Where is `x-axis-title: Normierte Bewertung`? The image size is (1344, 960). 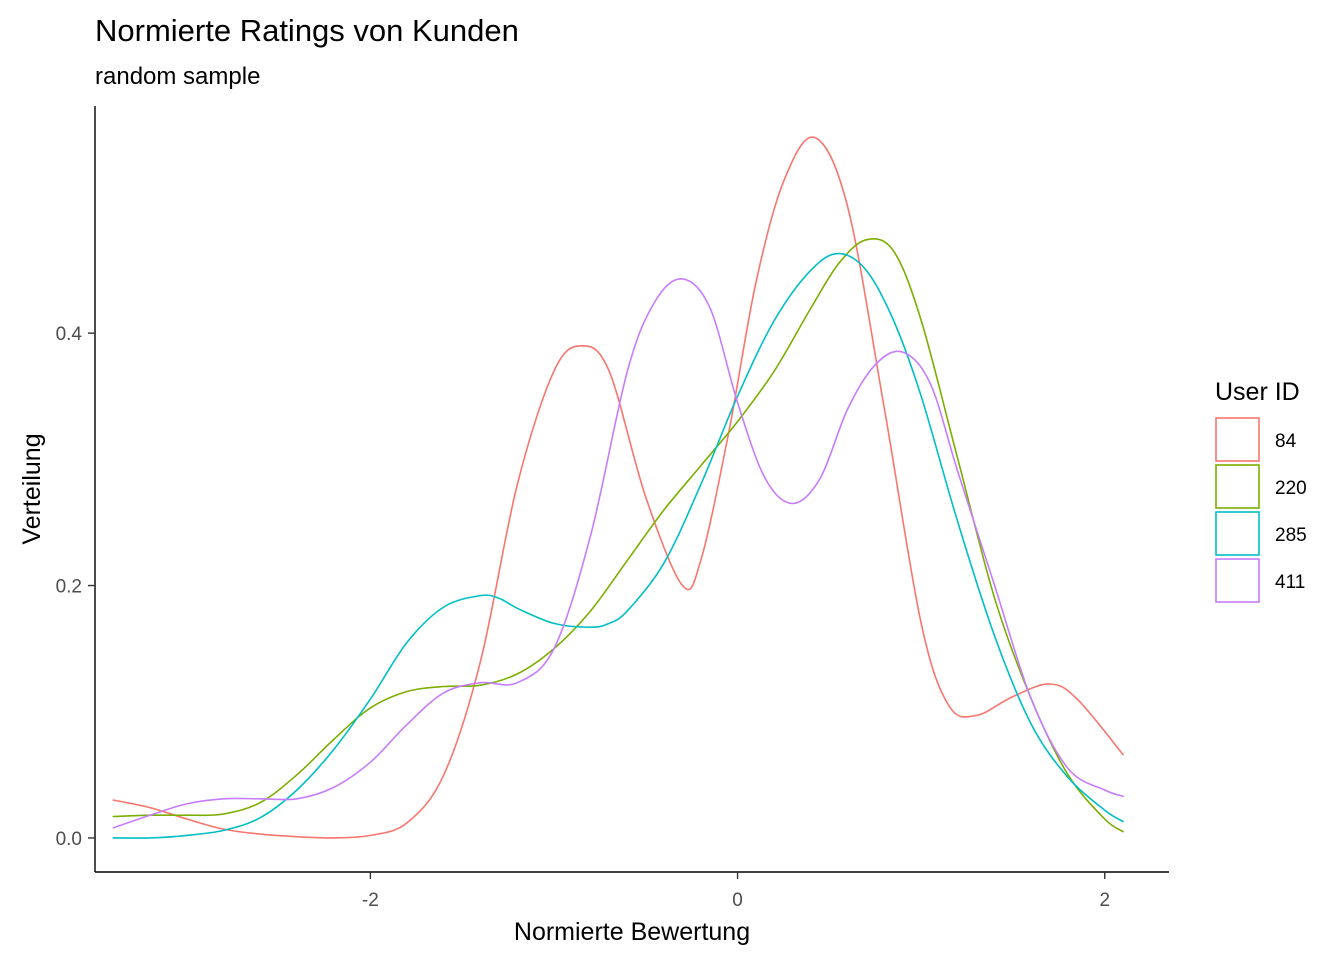
x-axis-title: Normierte Bewertung is located at coordinates (632, 932).